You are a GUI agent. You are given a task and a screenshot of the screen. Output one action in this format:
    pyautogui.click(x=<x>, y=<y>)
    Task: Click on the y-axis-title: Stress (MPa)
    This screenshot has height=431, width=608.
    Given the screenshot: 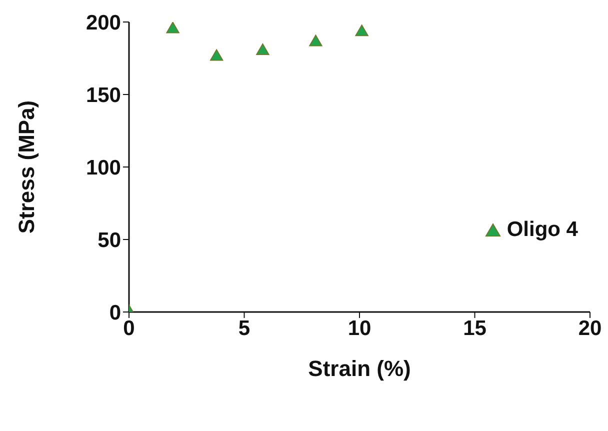 What is the action you would take?
    pyautogui.click(x=26, y=167)
    